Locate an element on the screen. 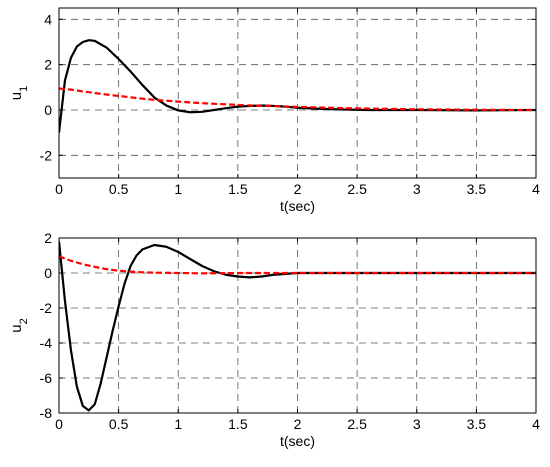 This screenshot has width=550, height=467. y-tick-label: -8 is located at coordinates (46, 413).